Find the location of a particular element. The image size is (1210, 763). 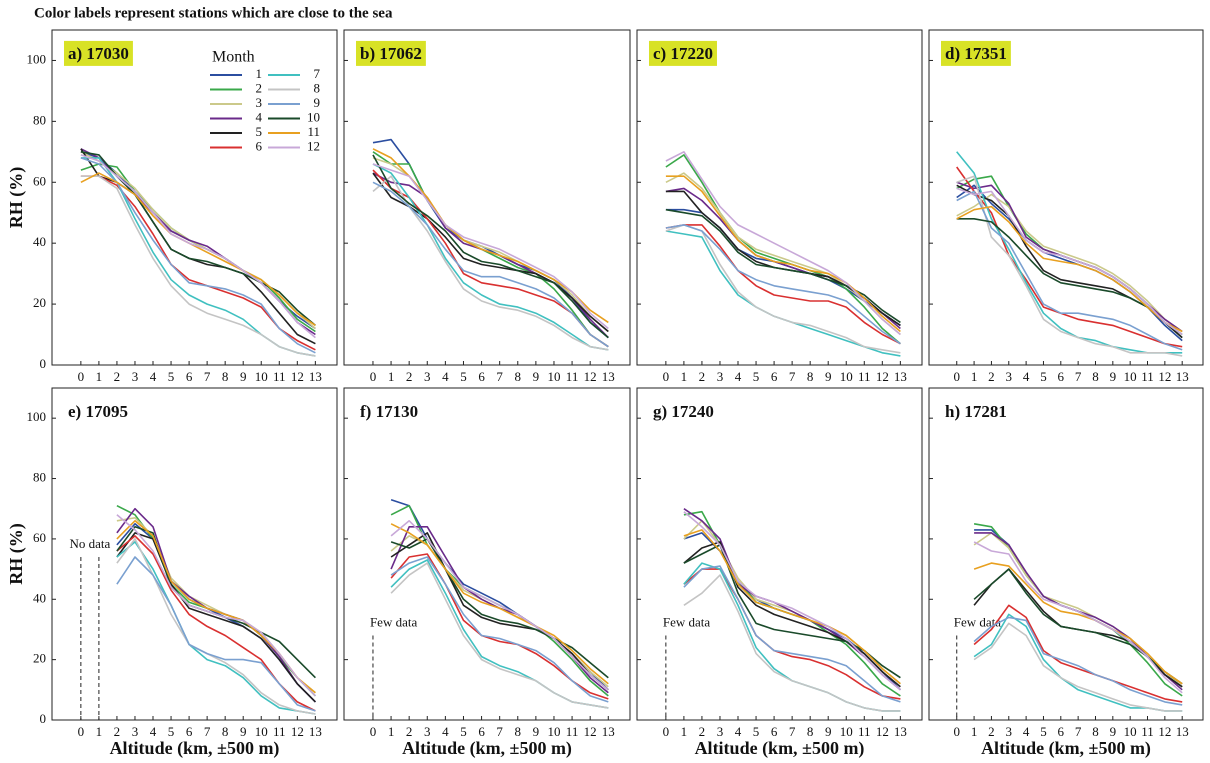

legend-label: 6 is located at coordinates (259, 145).